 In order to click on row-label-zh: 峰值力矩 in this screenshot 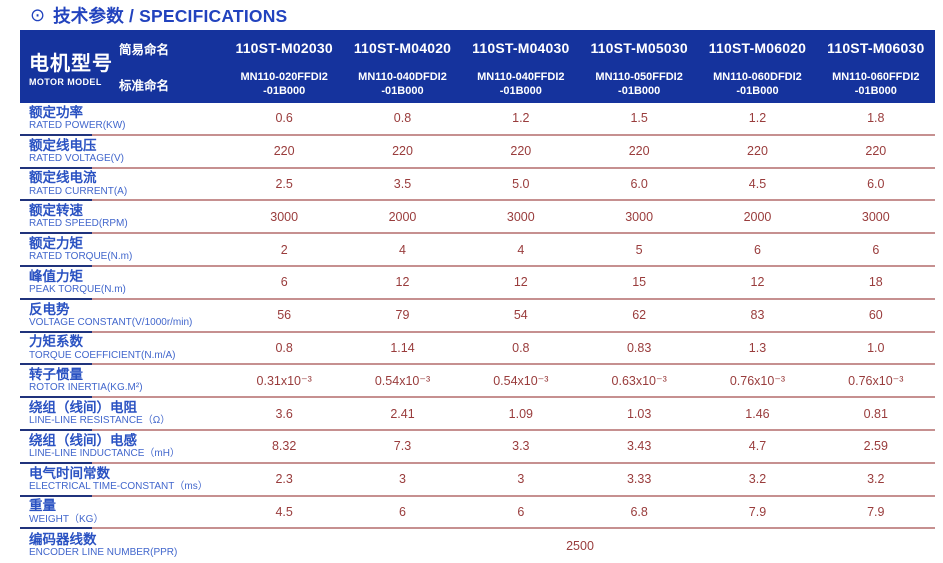, I will do `click(56, 276)`.